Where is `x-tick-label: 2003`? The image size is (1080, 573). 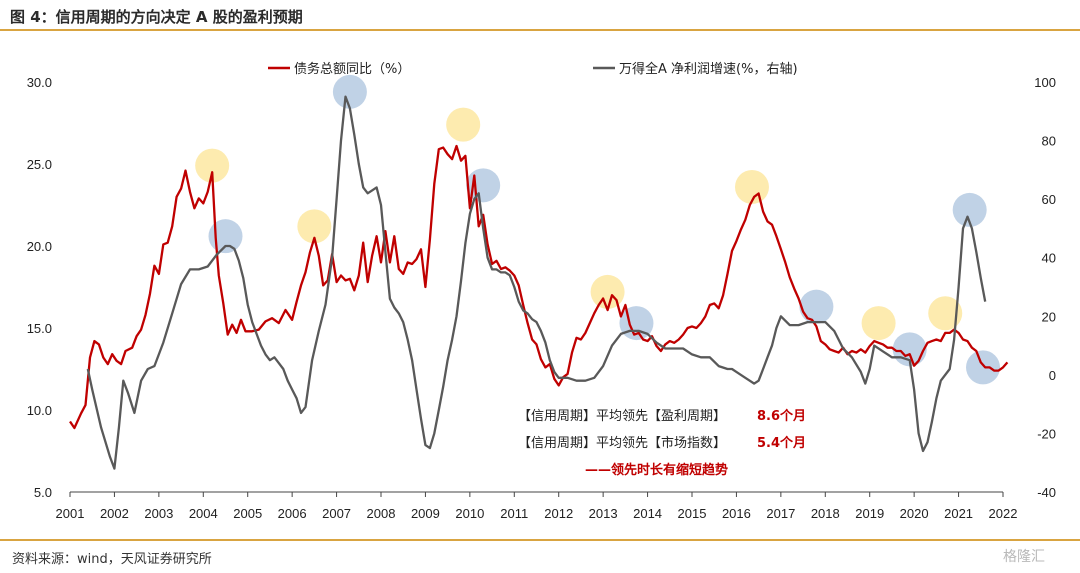
x-tick-label: 2003 is located at coordinates (158, 513).